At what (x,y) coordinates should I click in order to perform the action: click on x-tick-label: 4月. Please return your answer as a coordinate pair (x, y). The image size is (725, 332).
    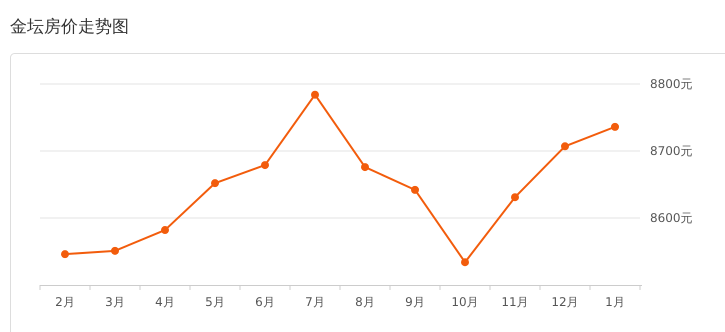
    Looking at the image, I should click on (165, 302).